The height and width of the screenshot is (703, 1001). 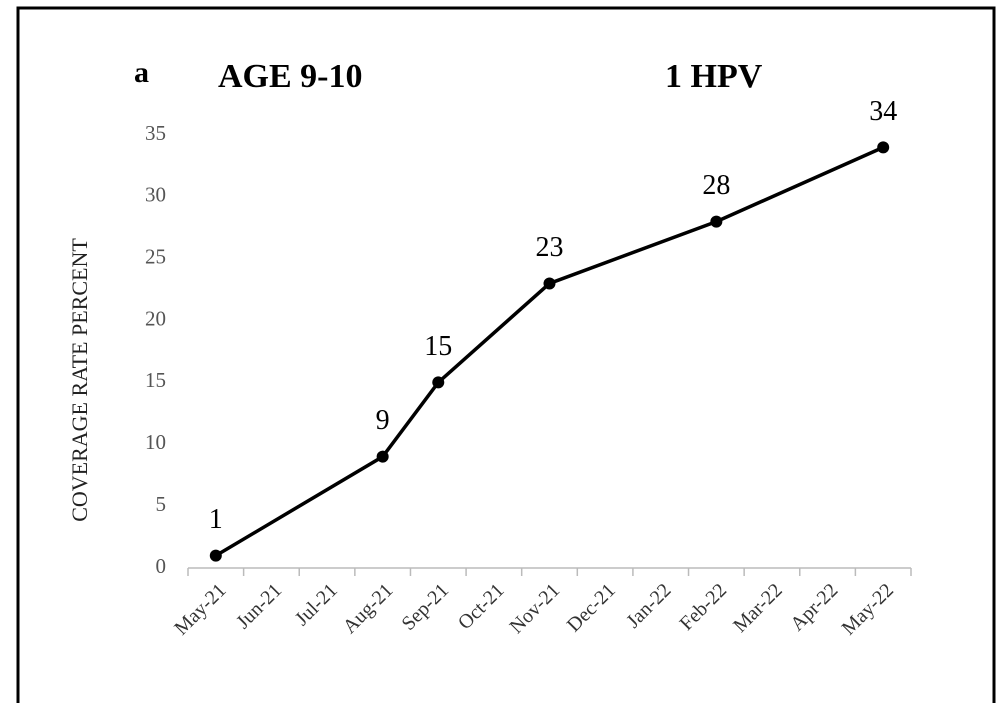 I want to click on y-tick-label: 5, so click(x=161, y=504).